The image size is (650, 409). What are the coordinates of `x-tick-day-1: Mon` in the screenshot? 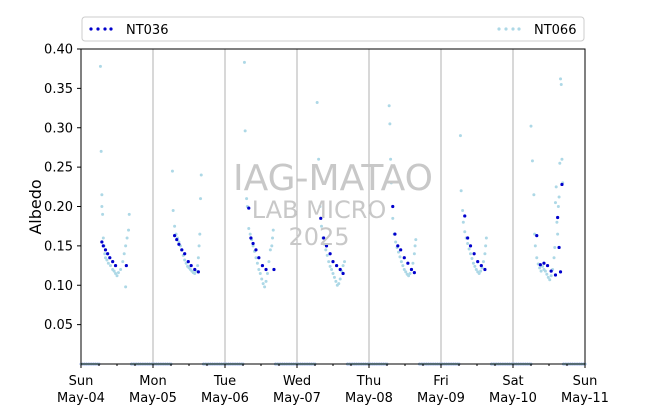 It's located at (152, 381).